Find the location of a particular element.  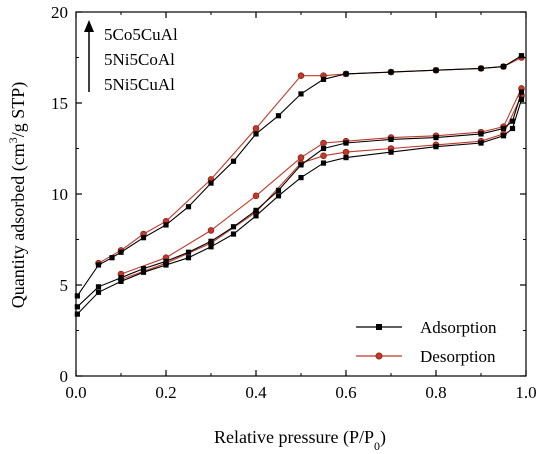

up-arrow-icon is located at coordinates (89, 26).